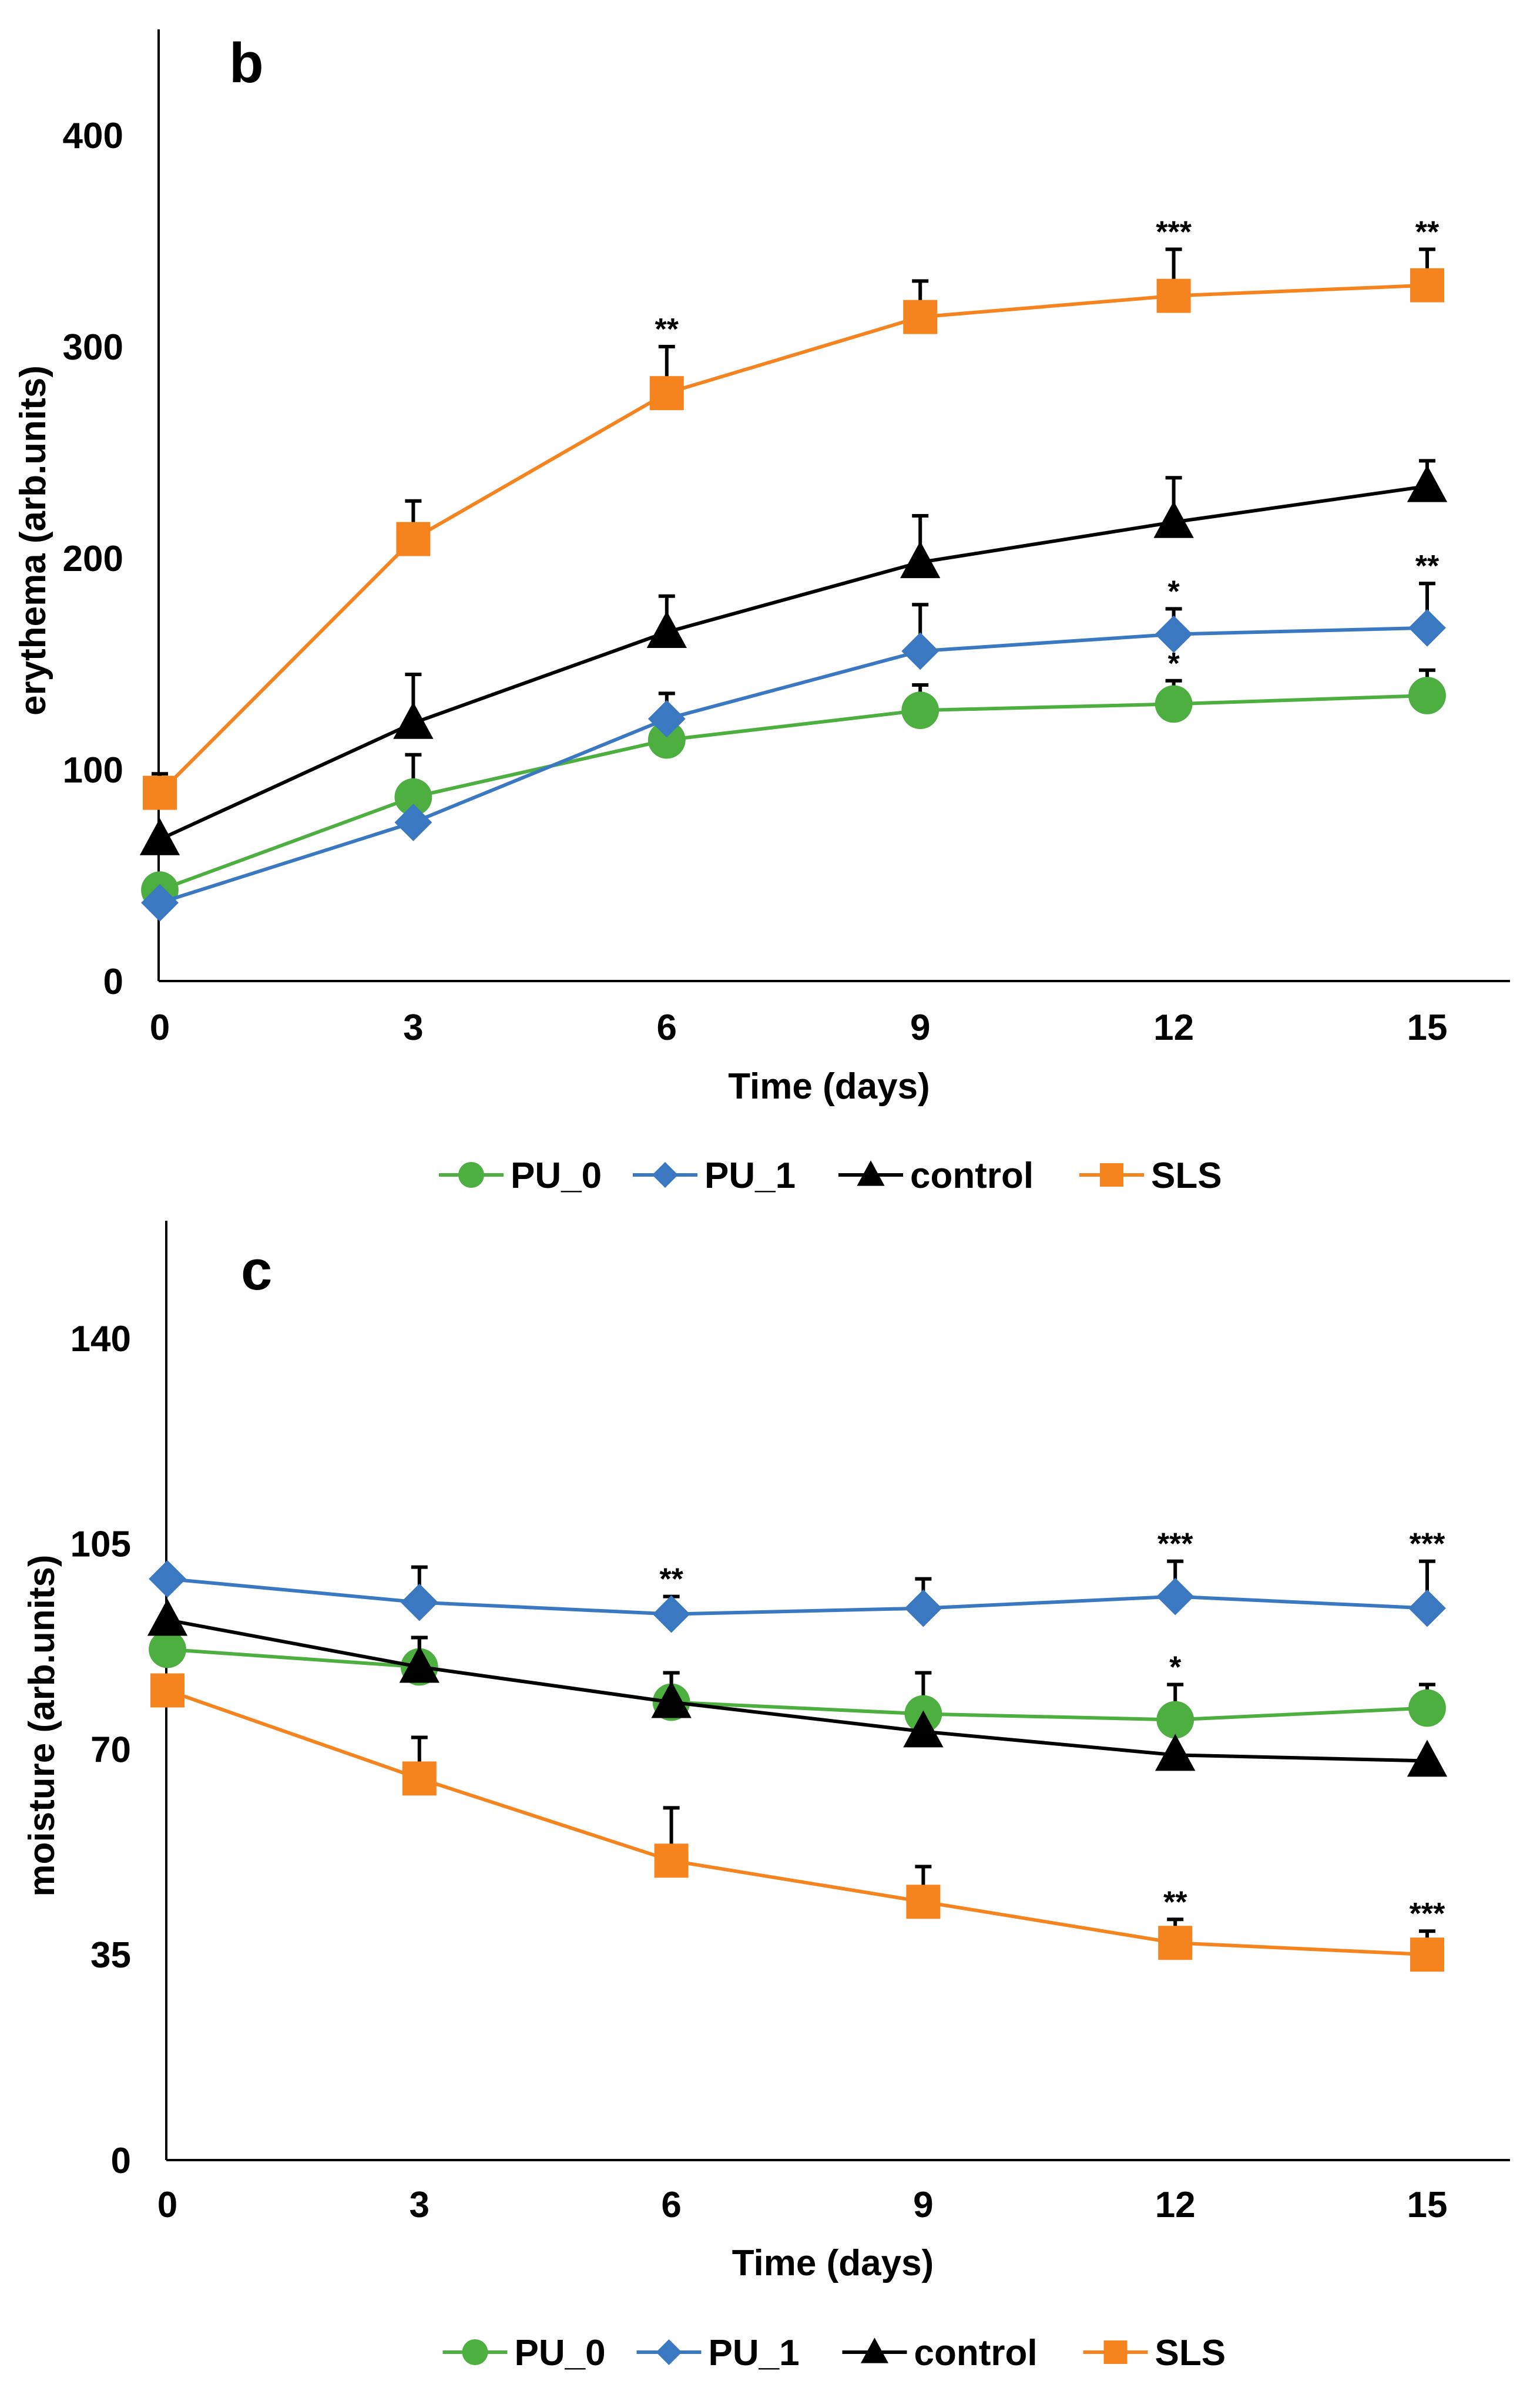 This screenshot has height=2408, width=1530. I want to click on y-tick-label: 105, so click(101, 1545).